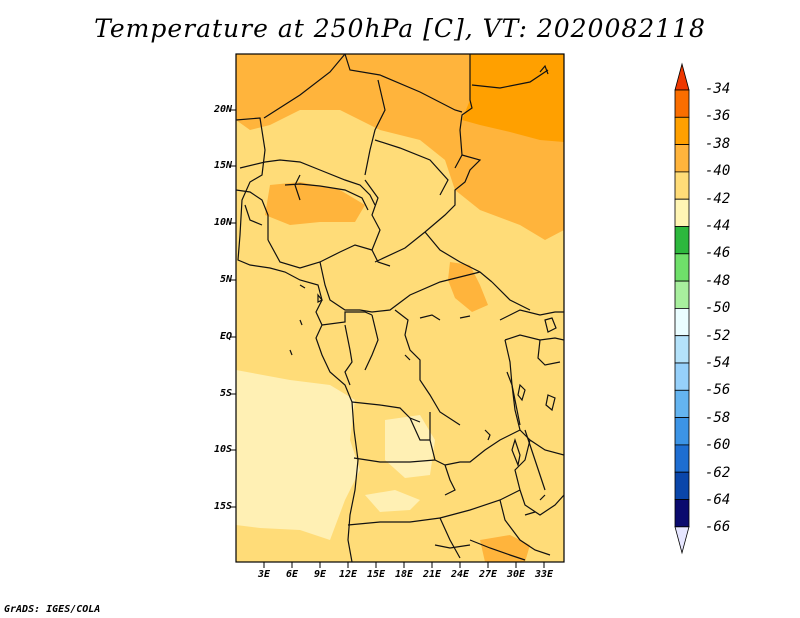 This screenshot has height=618, width=800. I want to click on colorbar-label: -56, so click(718, 390).